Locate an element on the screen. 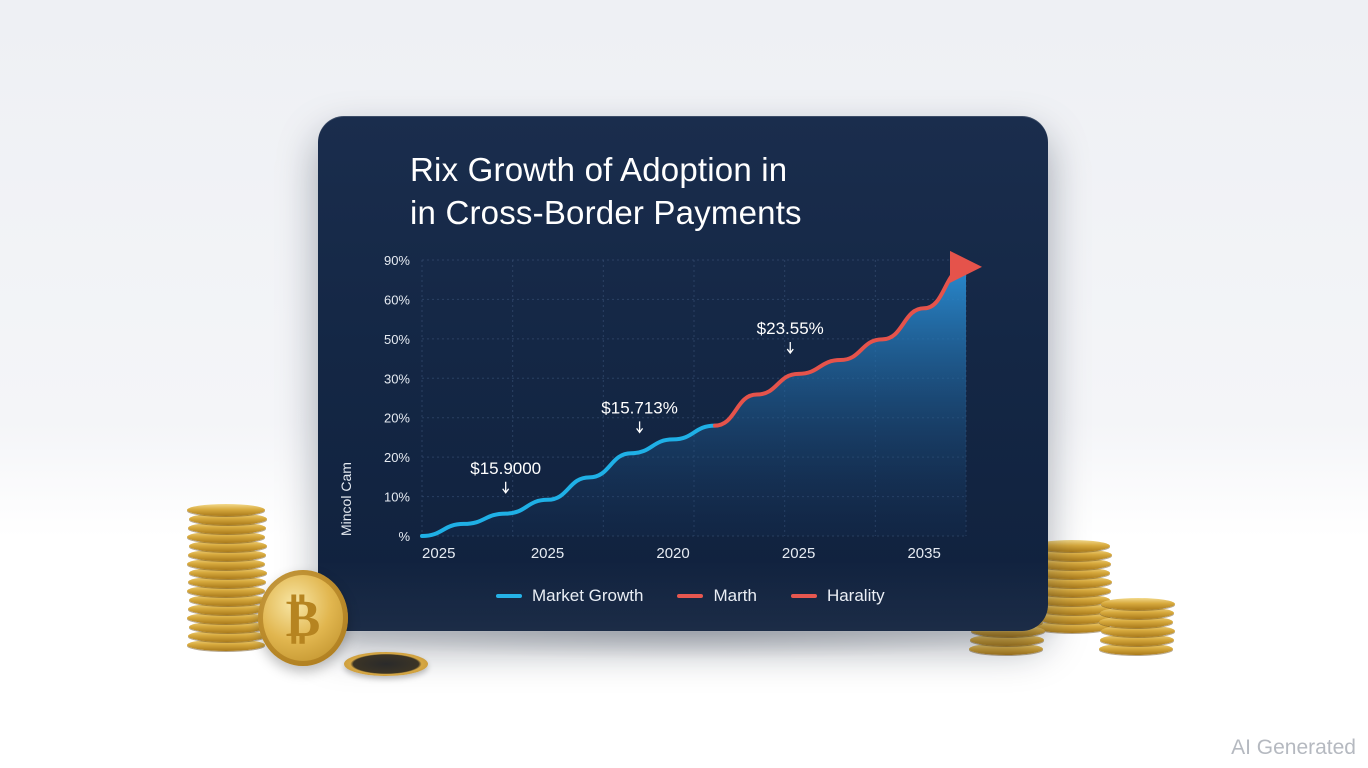  chart-legend: Market Growth Marth Harality is located at coordinates (690, 596).